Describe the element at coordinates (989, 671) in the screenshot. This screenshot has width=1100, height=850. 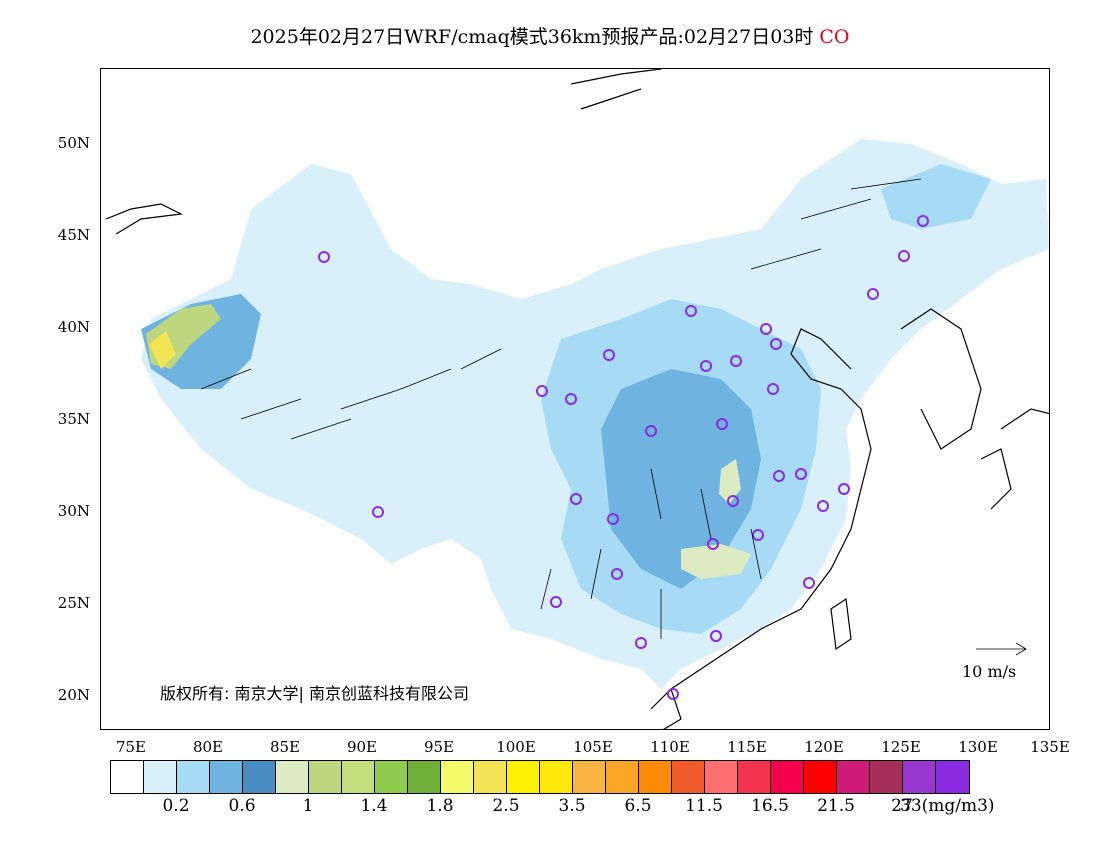
I see `wind-reference-label: 10 m/s` at that location.